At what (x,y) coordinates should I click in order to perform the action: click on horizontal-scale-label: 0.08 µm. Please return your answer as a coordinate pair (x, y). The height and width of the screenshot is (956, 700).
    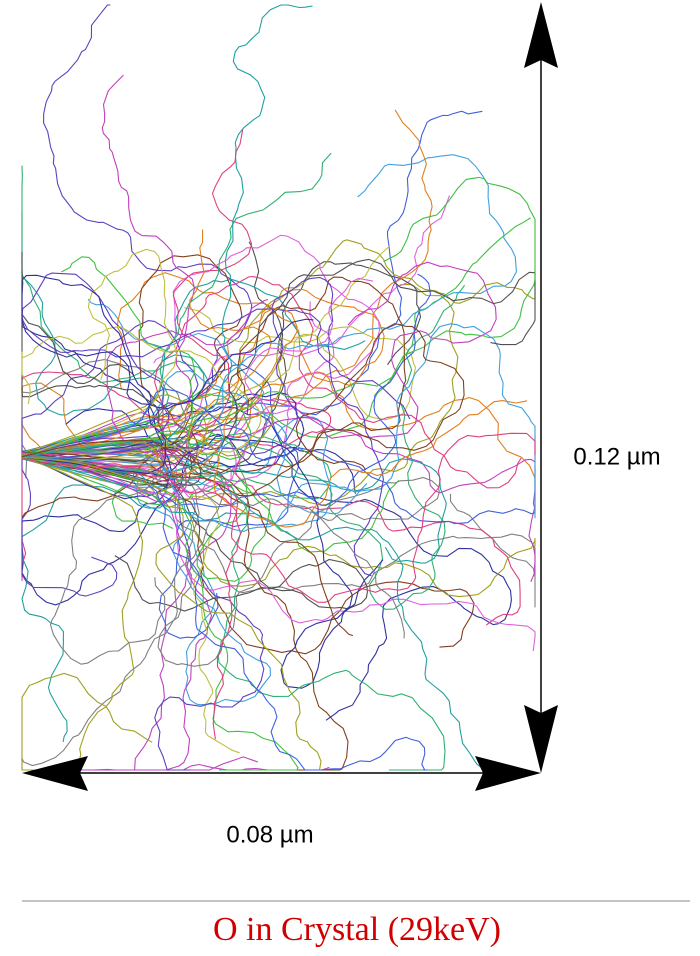
    Looking at the image, I should click on (269, 834).